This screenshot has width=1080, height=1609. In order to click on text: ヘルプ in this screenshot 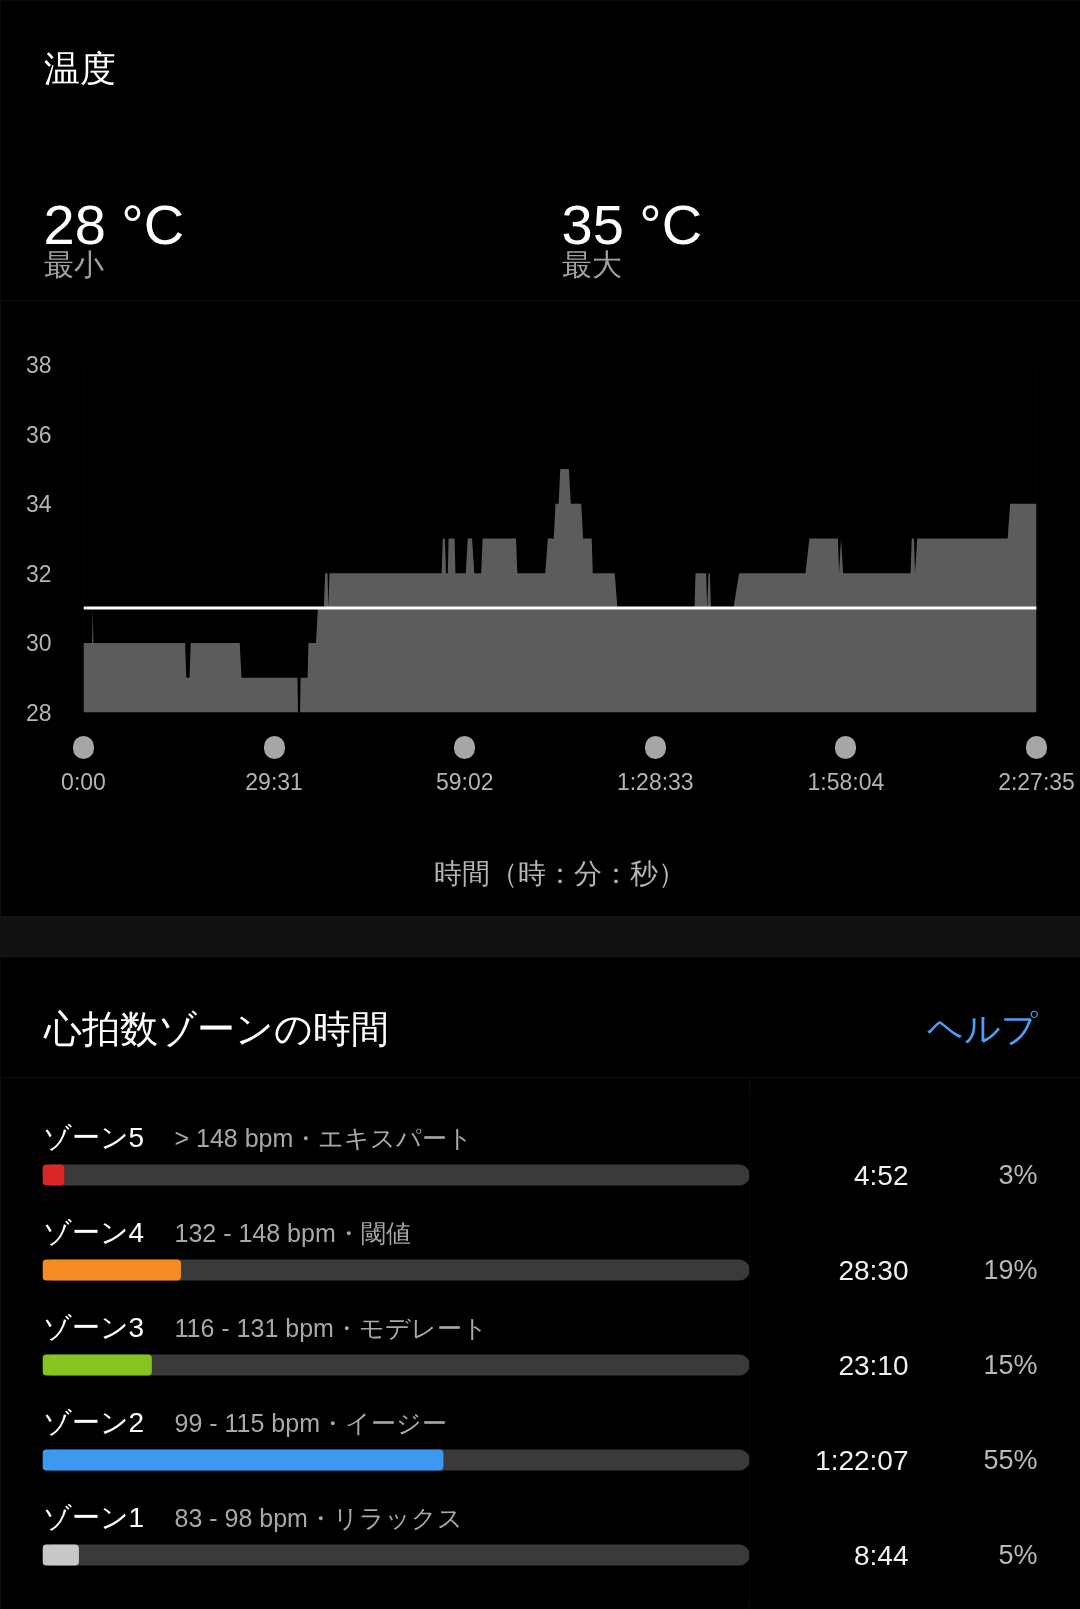, I will do `click(982, 1028)`.